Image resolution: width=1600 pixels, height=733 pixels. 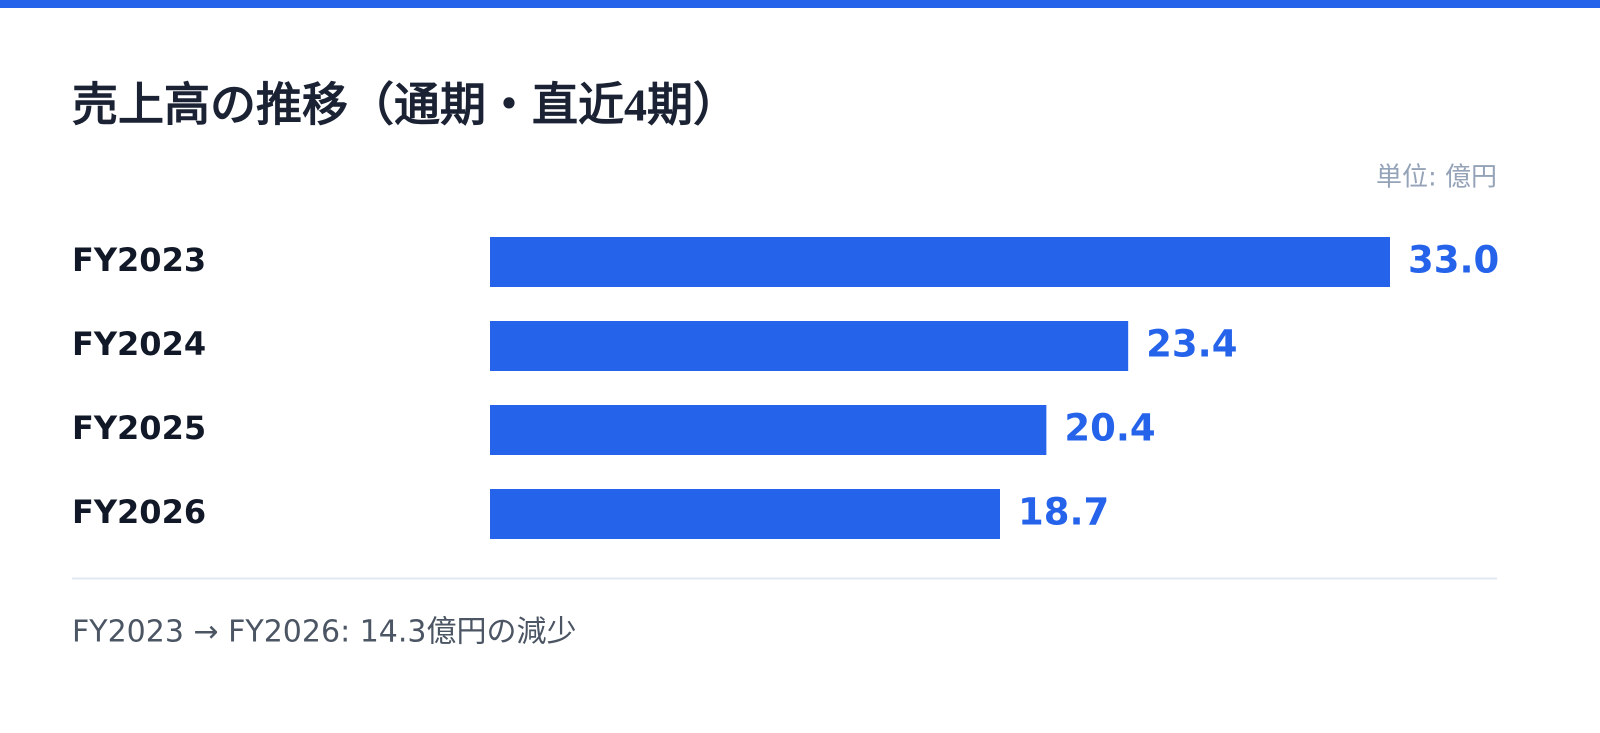 I want to click on category-label: FY2025, so click(x=139, y=428).